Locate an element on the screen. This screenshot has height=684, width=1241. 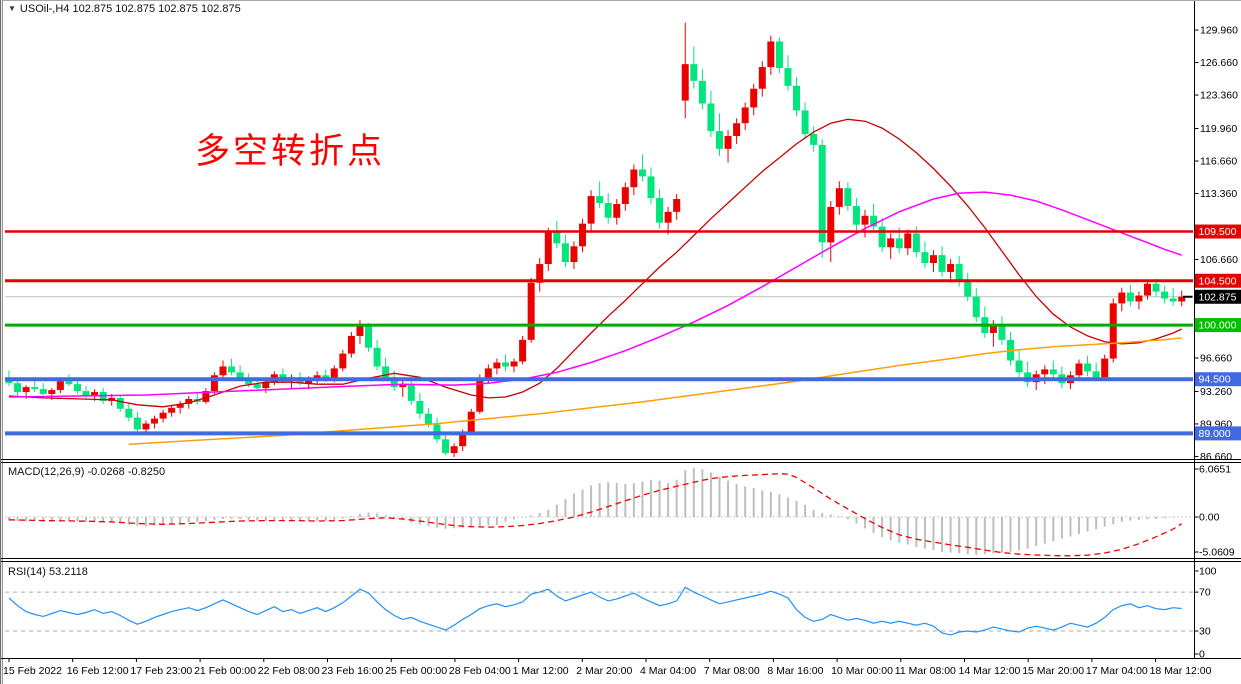
svg-text: 86.660 is located at coordinates (1216, 457).